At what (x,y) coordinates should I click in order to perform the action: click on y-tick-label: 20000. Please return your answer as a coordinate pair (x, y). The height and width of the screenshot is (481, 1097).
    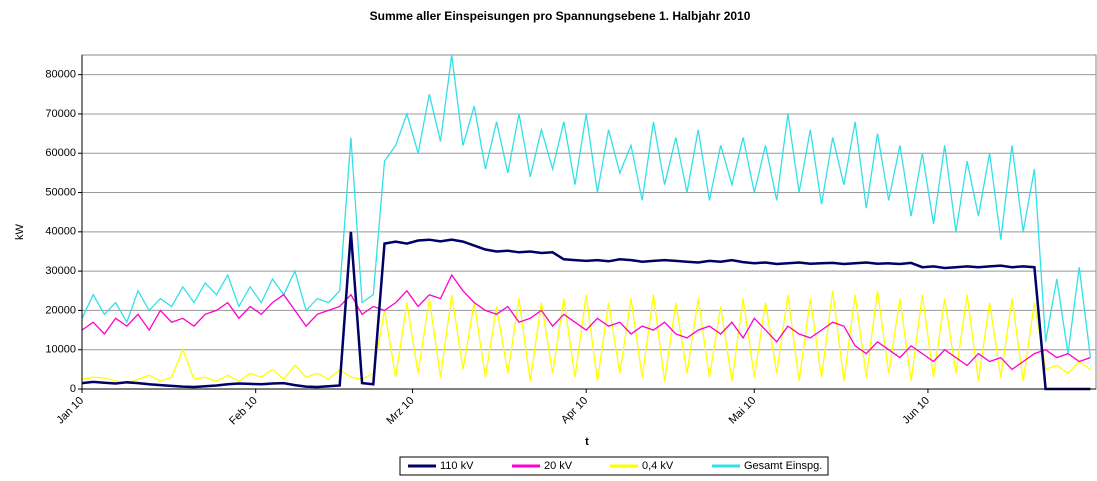
    Looking at the image, I should click on (60, 310).